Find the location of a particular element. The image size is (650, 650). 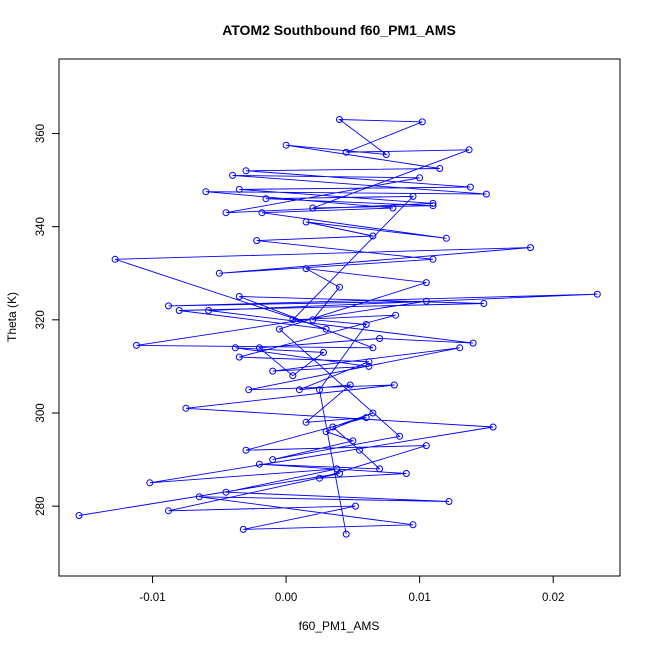

chart-title: ATOM2 Southbound f60_PM1_AMS is located at coordinates (339, 30).